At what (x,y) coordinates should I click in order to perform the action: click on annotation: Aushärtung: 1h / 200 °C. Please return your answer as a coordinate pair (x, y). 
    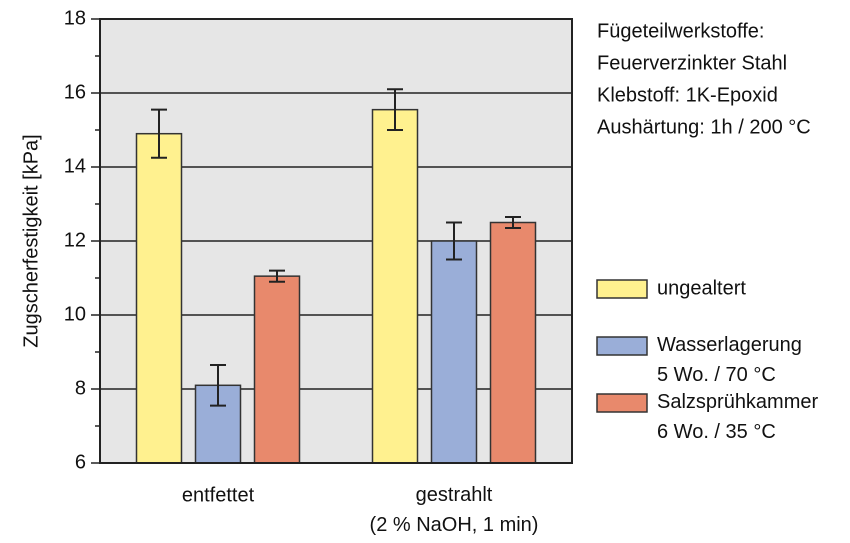
    Looking at the image, I should click on (704, 127).